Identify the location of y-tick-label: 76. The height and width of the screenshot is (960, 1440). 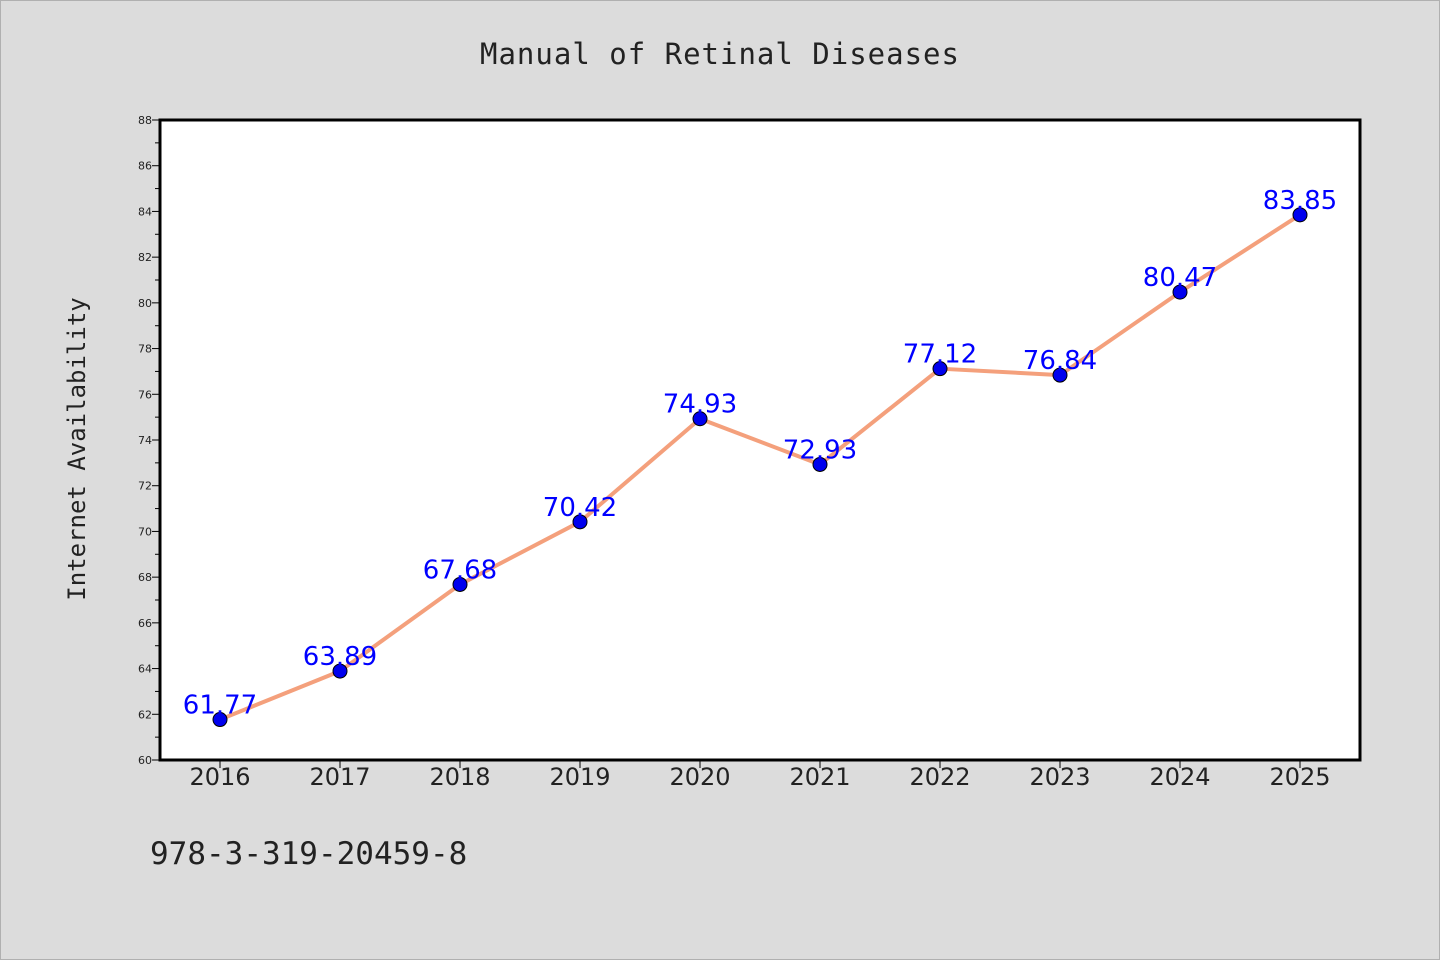
(145, 394).